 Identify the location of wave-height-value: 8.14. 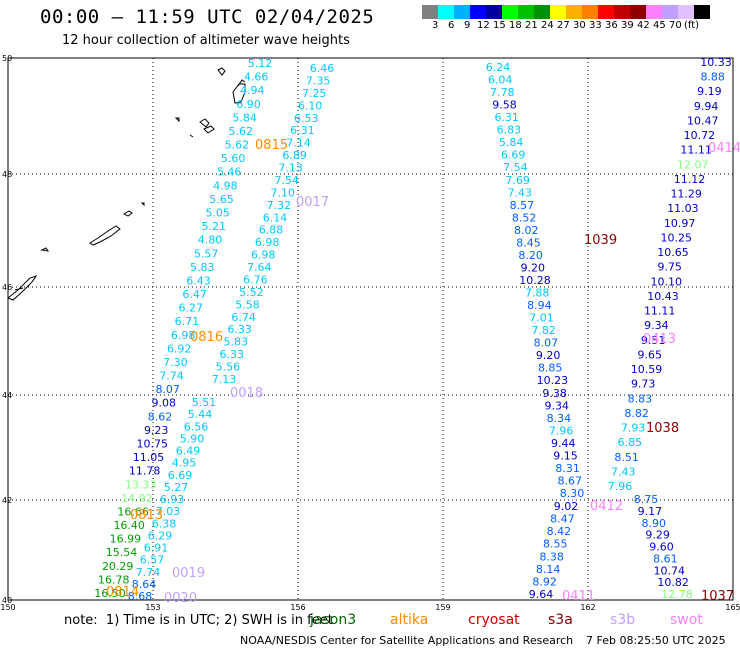
(548, 569).